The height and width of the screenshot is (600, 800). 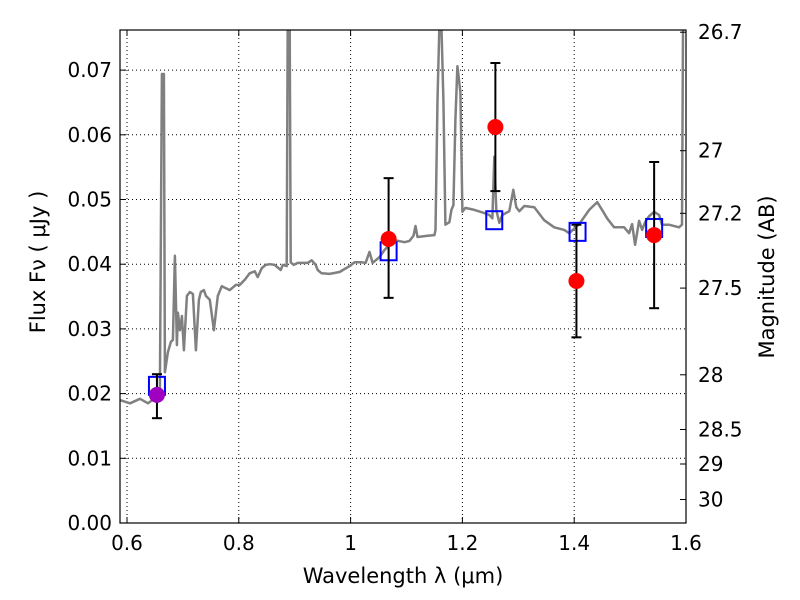 What do you see at coordinates (89, 70) in the screenshot?
I see `y-tick-label: 0.07` at bounding box center [89, 70].